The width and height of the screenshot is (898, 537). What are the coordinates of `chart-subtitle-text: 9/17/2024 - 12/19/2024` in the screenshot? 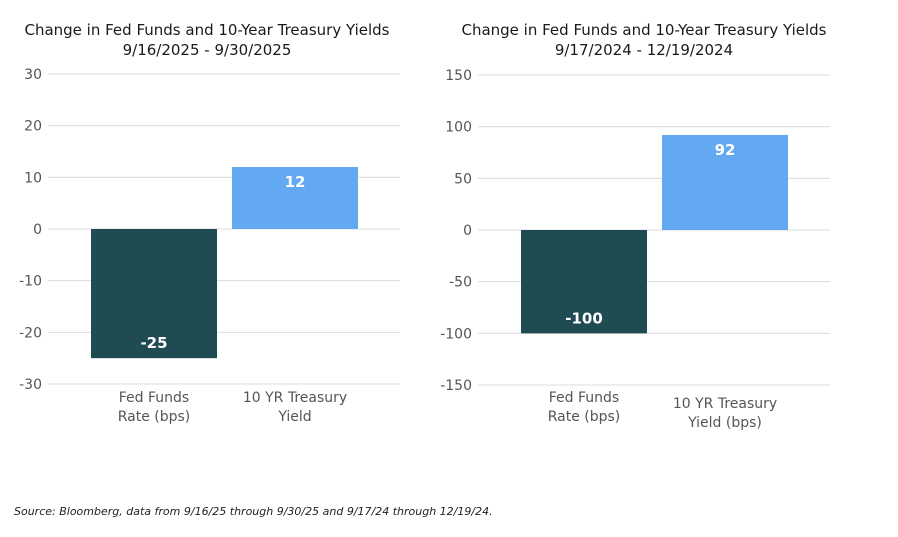 It's located at (644, 50).